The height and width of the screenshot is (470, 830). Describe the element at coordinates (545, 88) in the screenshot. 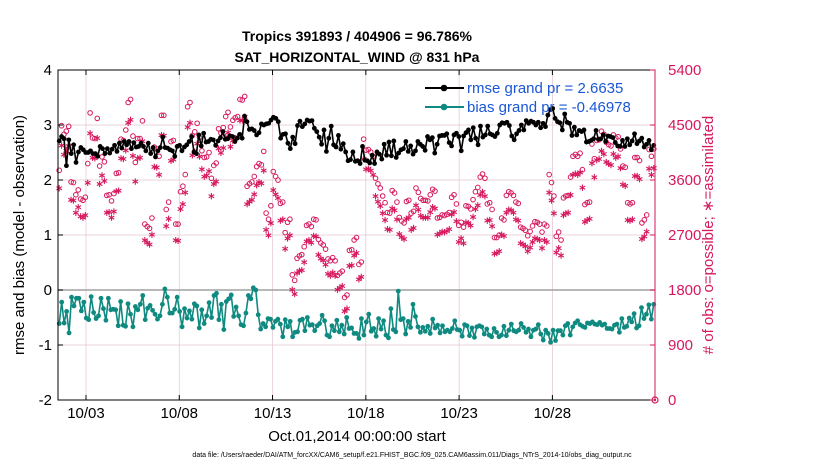

I see `legend-rmse-label: rmse grand pr = 2.6635` at that location.